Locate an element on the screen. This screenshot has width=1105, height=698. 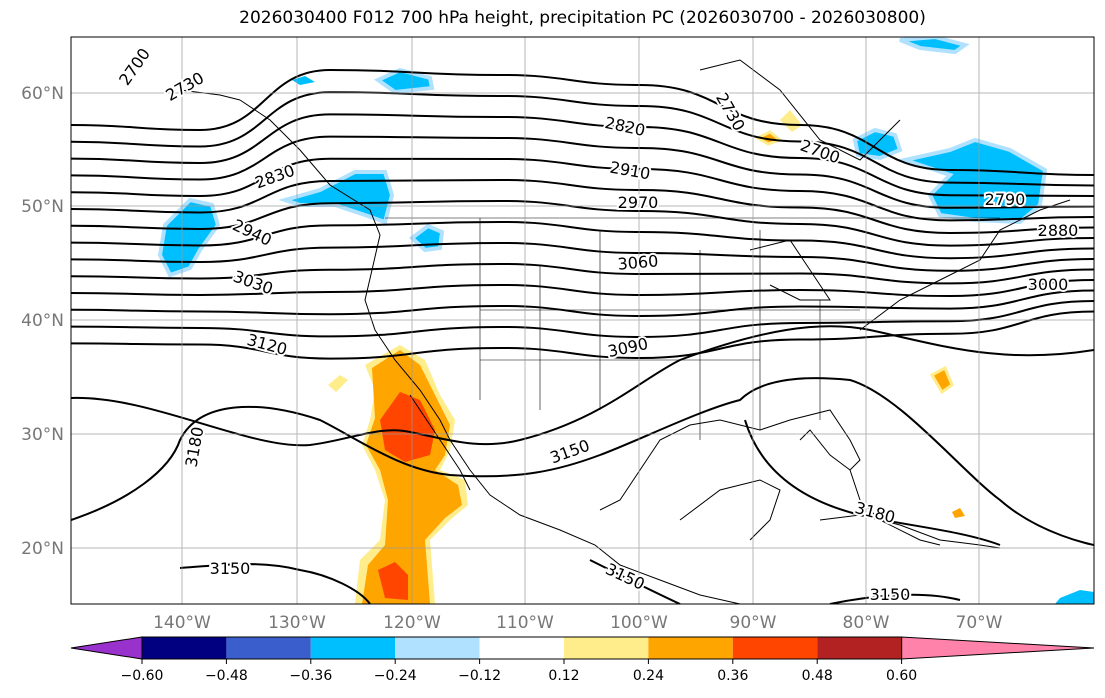
lon-tick-label: 80°W is located at coordinates (866, 623).